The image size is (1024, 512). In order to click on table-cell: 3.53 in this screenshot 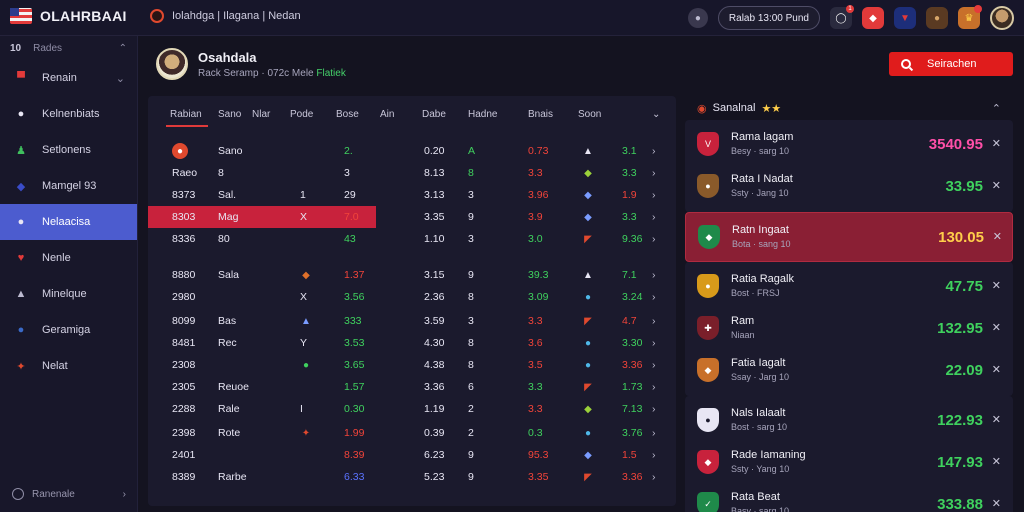, I will do `click(354, 343)`.